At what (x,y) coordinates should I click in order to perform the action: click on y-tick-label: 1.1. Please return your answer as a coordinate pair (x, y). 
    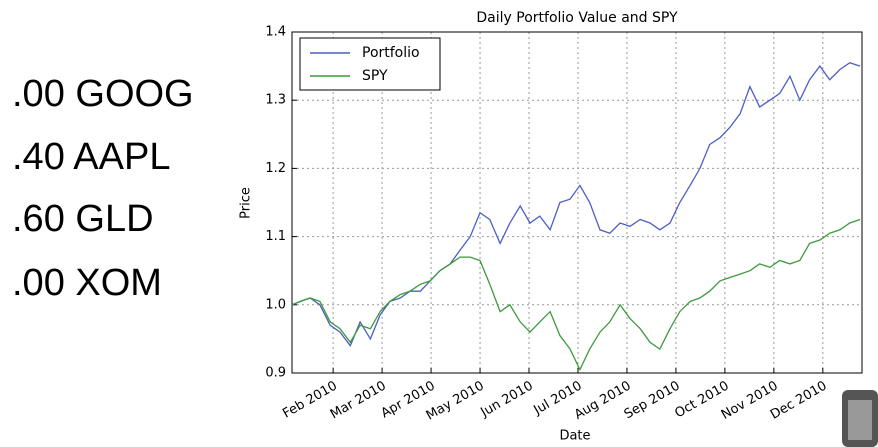
    Looking at the image, I should click on (275, 236).